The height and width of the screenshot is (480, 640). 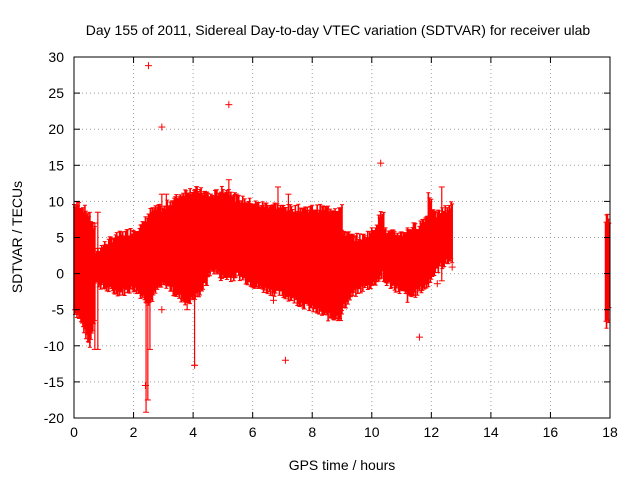 What do you see at coordinates (54, 418) in the screenshot?
I see `y-tick-label: -20` at bounding box center [54, 418].